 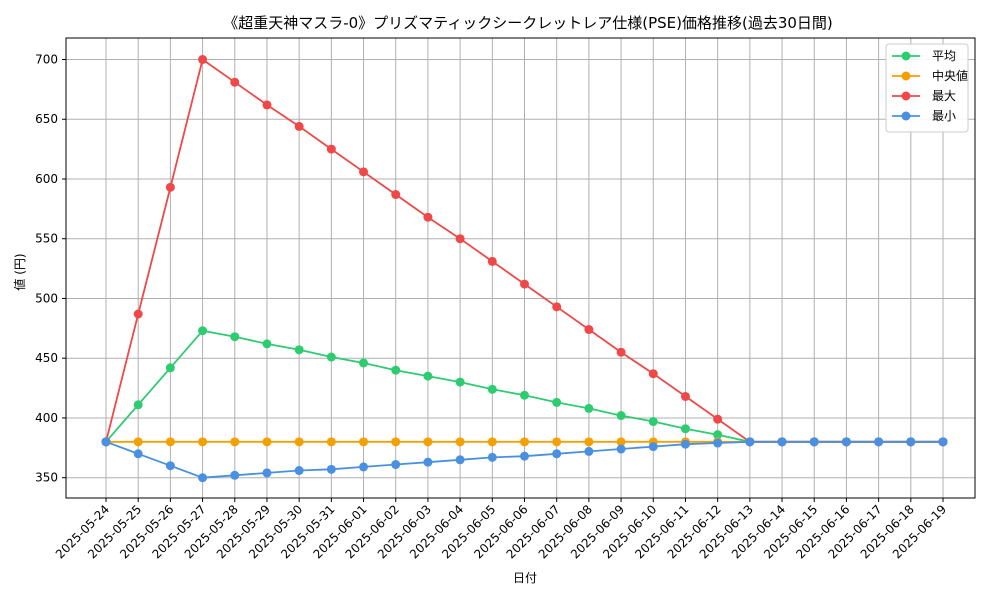 What do you see at coordinates (46, 119) in the screenshot?
I see `y-tick-label: 650` at bounding box center [46, 119].